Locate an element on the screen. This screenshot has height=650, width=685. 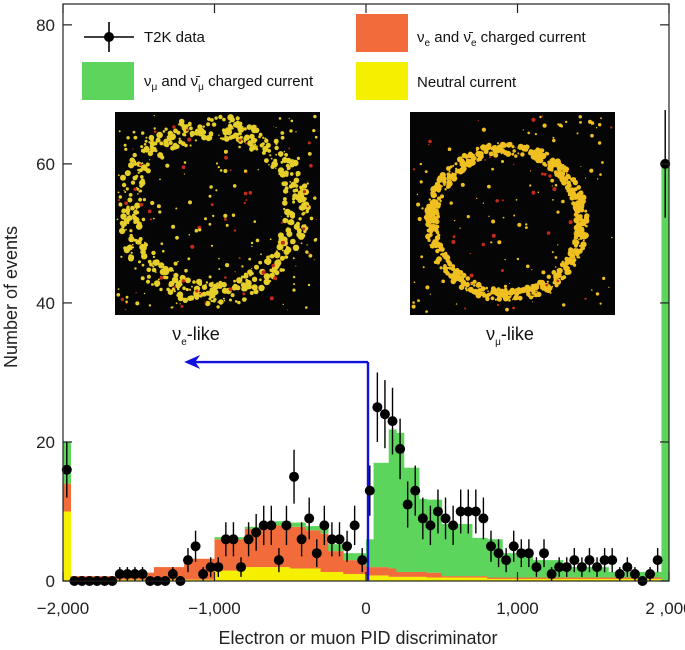
x-tick-label: 0 is located at coordinates (365, 608).